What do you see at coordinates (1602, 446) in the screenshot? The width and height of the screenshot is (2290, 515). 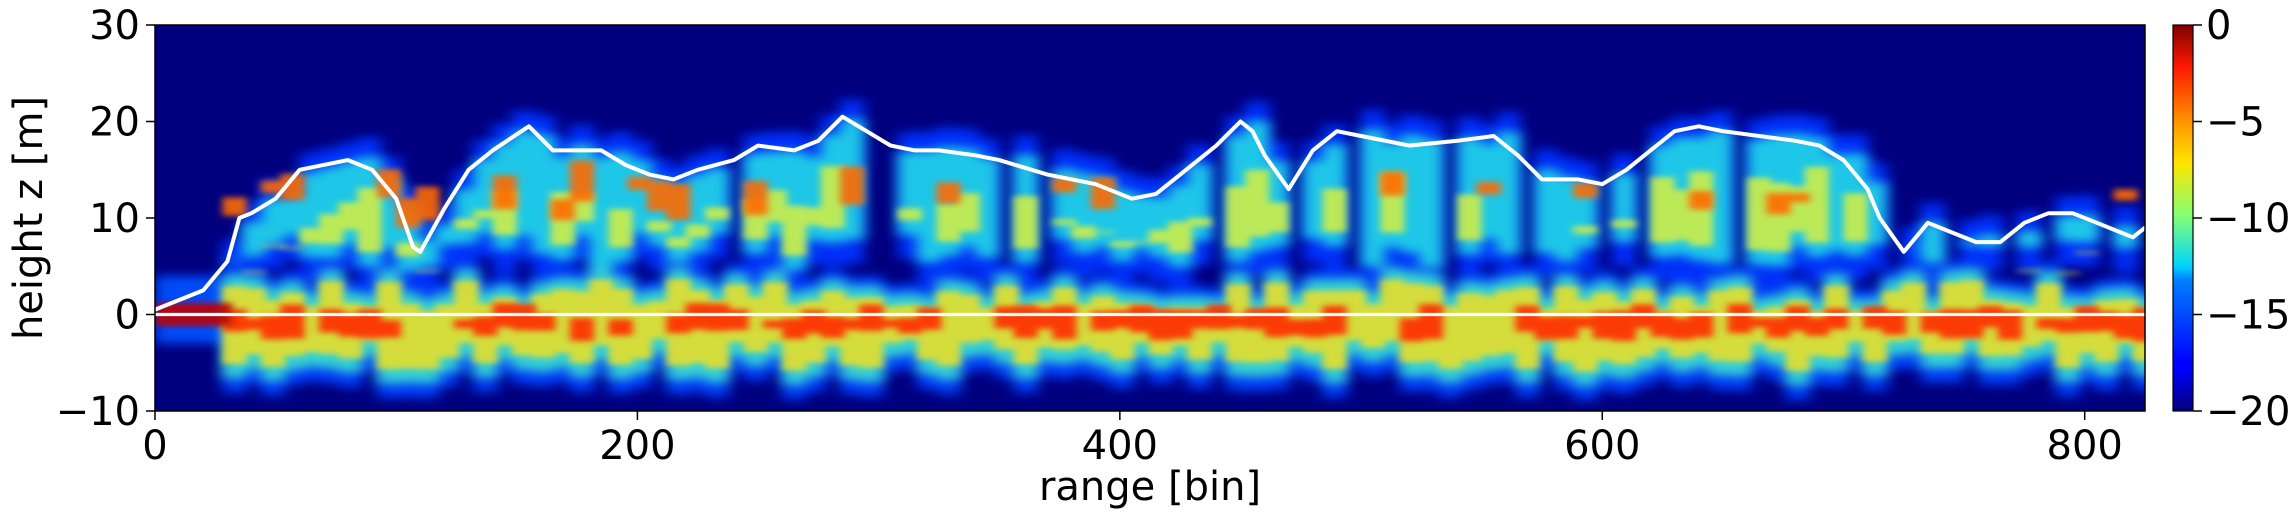 I see `x-tick-label: 600` at bounding box center [1602, 446].